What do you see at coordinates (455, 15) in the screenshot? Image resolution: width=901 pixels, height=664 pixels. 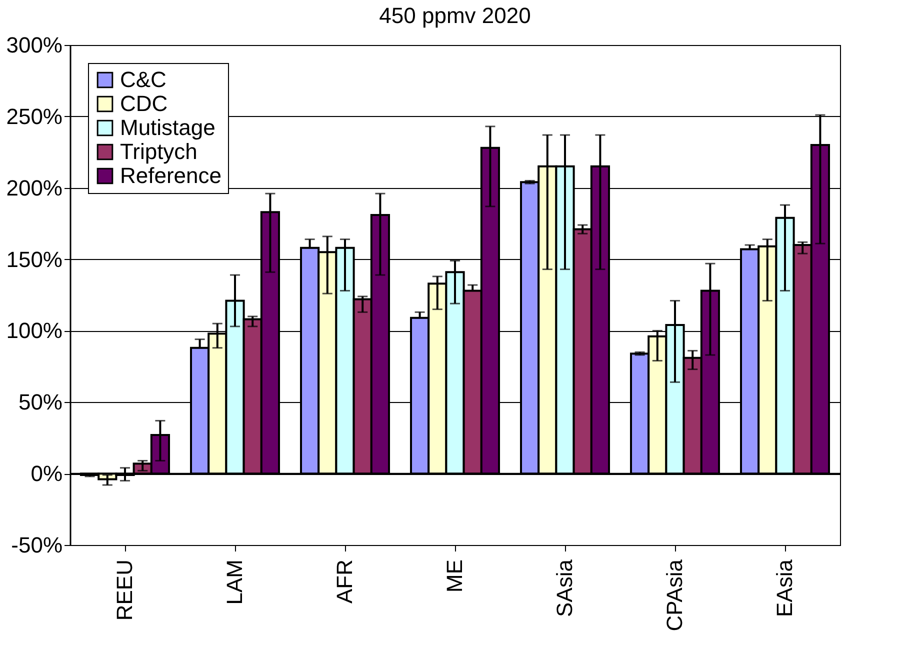 I see `chart-title: 450 ppmv 2020` at bounding box center [455, 15].